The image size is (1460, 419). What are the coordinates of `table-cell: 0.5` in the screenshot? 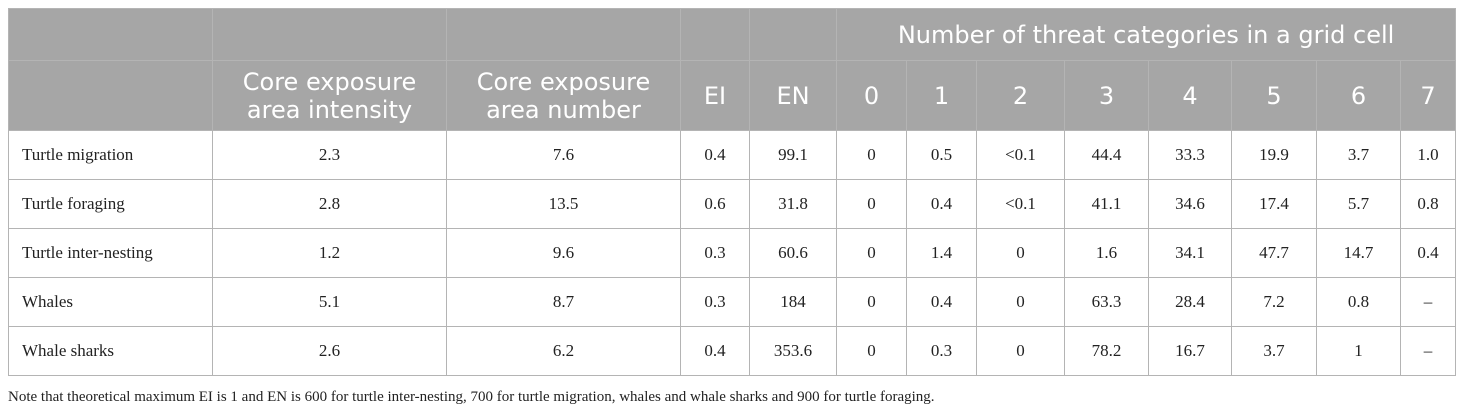 It's located at (941, 155).